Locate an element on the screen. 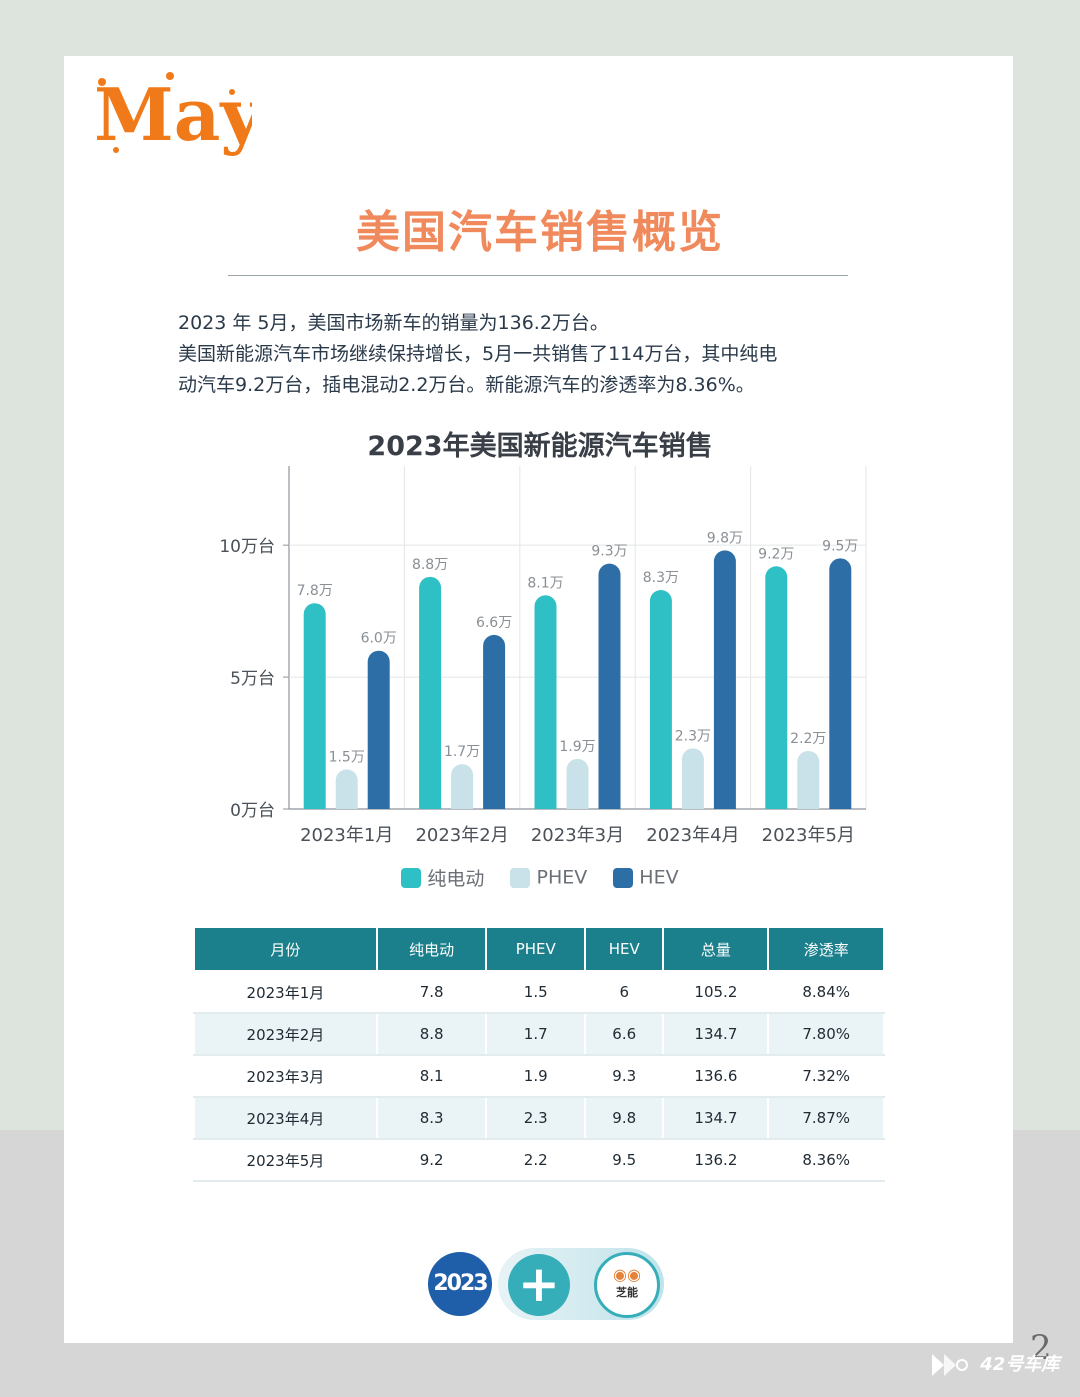 The height and width of the screenshot is (1397, 1080). table-header-cell: 总量 is located at coordinates (716, 949).